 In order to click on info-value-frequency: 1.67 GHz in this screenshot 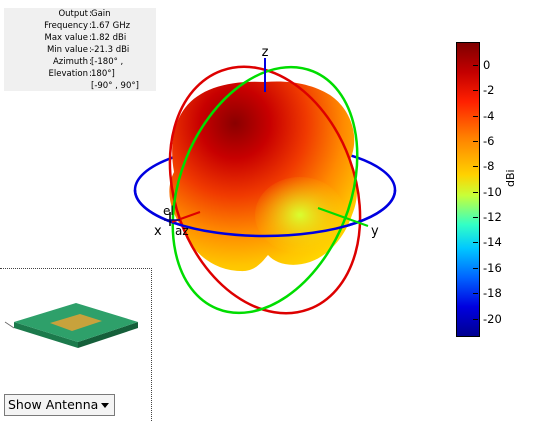, I will do `click(111, 26)`.